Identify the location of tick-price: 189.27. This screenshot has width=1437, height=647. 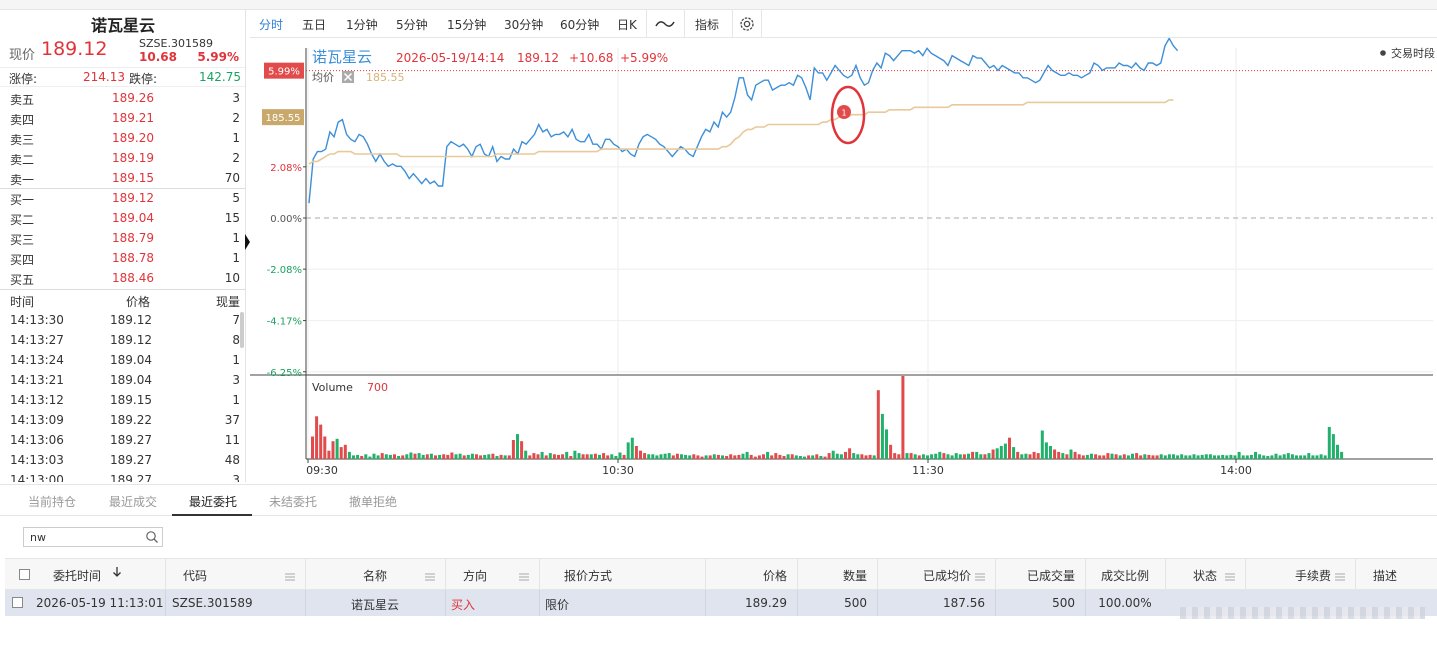
(131, 460).